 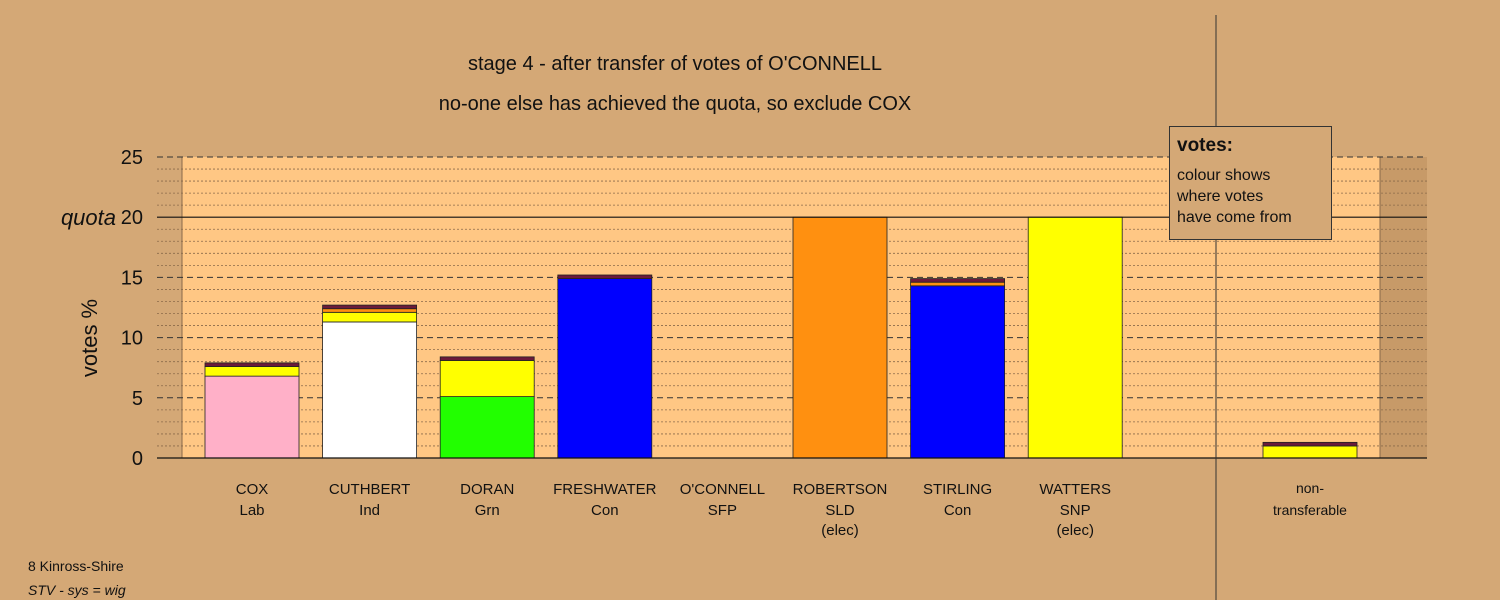 I want to click on candidate-name: DORAN, so click(x=487, y=489).